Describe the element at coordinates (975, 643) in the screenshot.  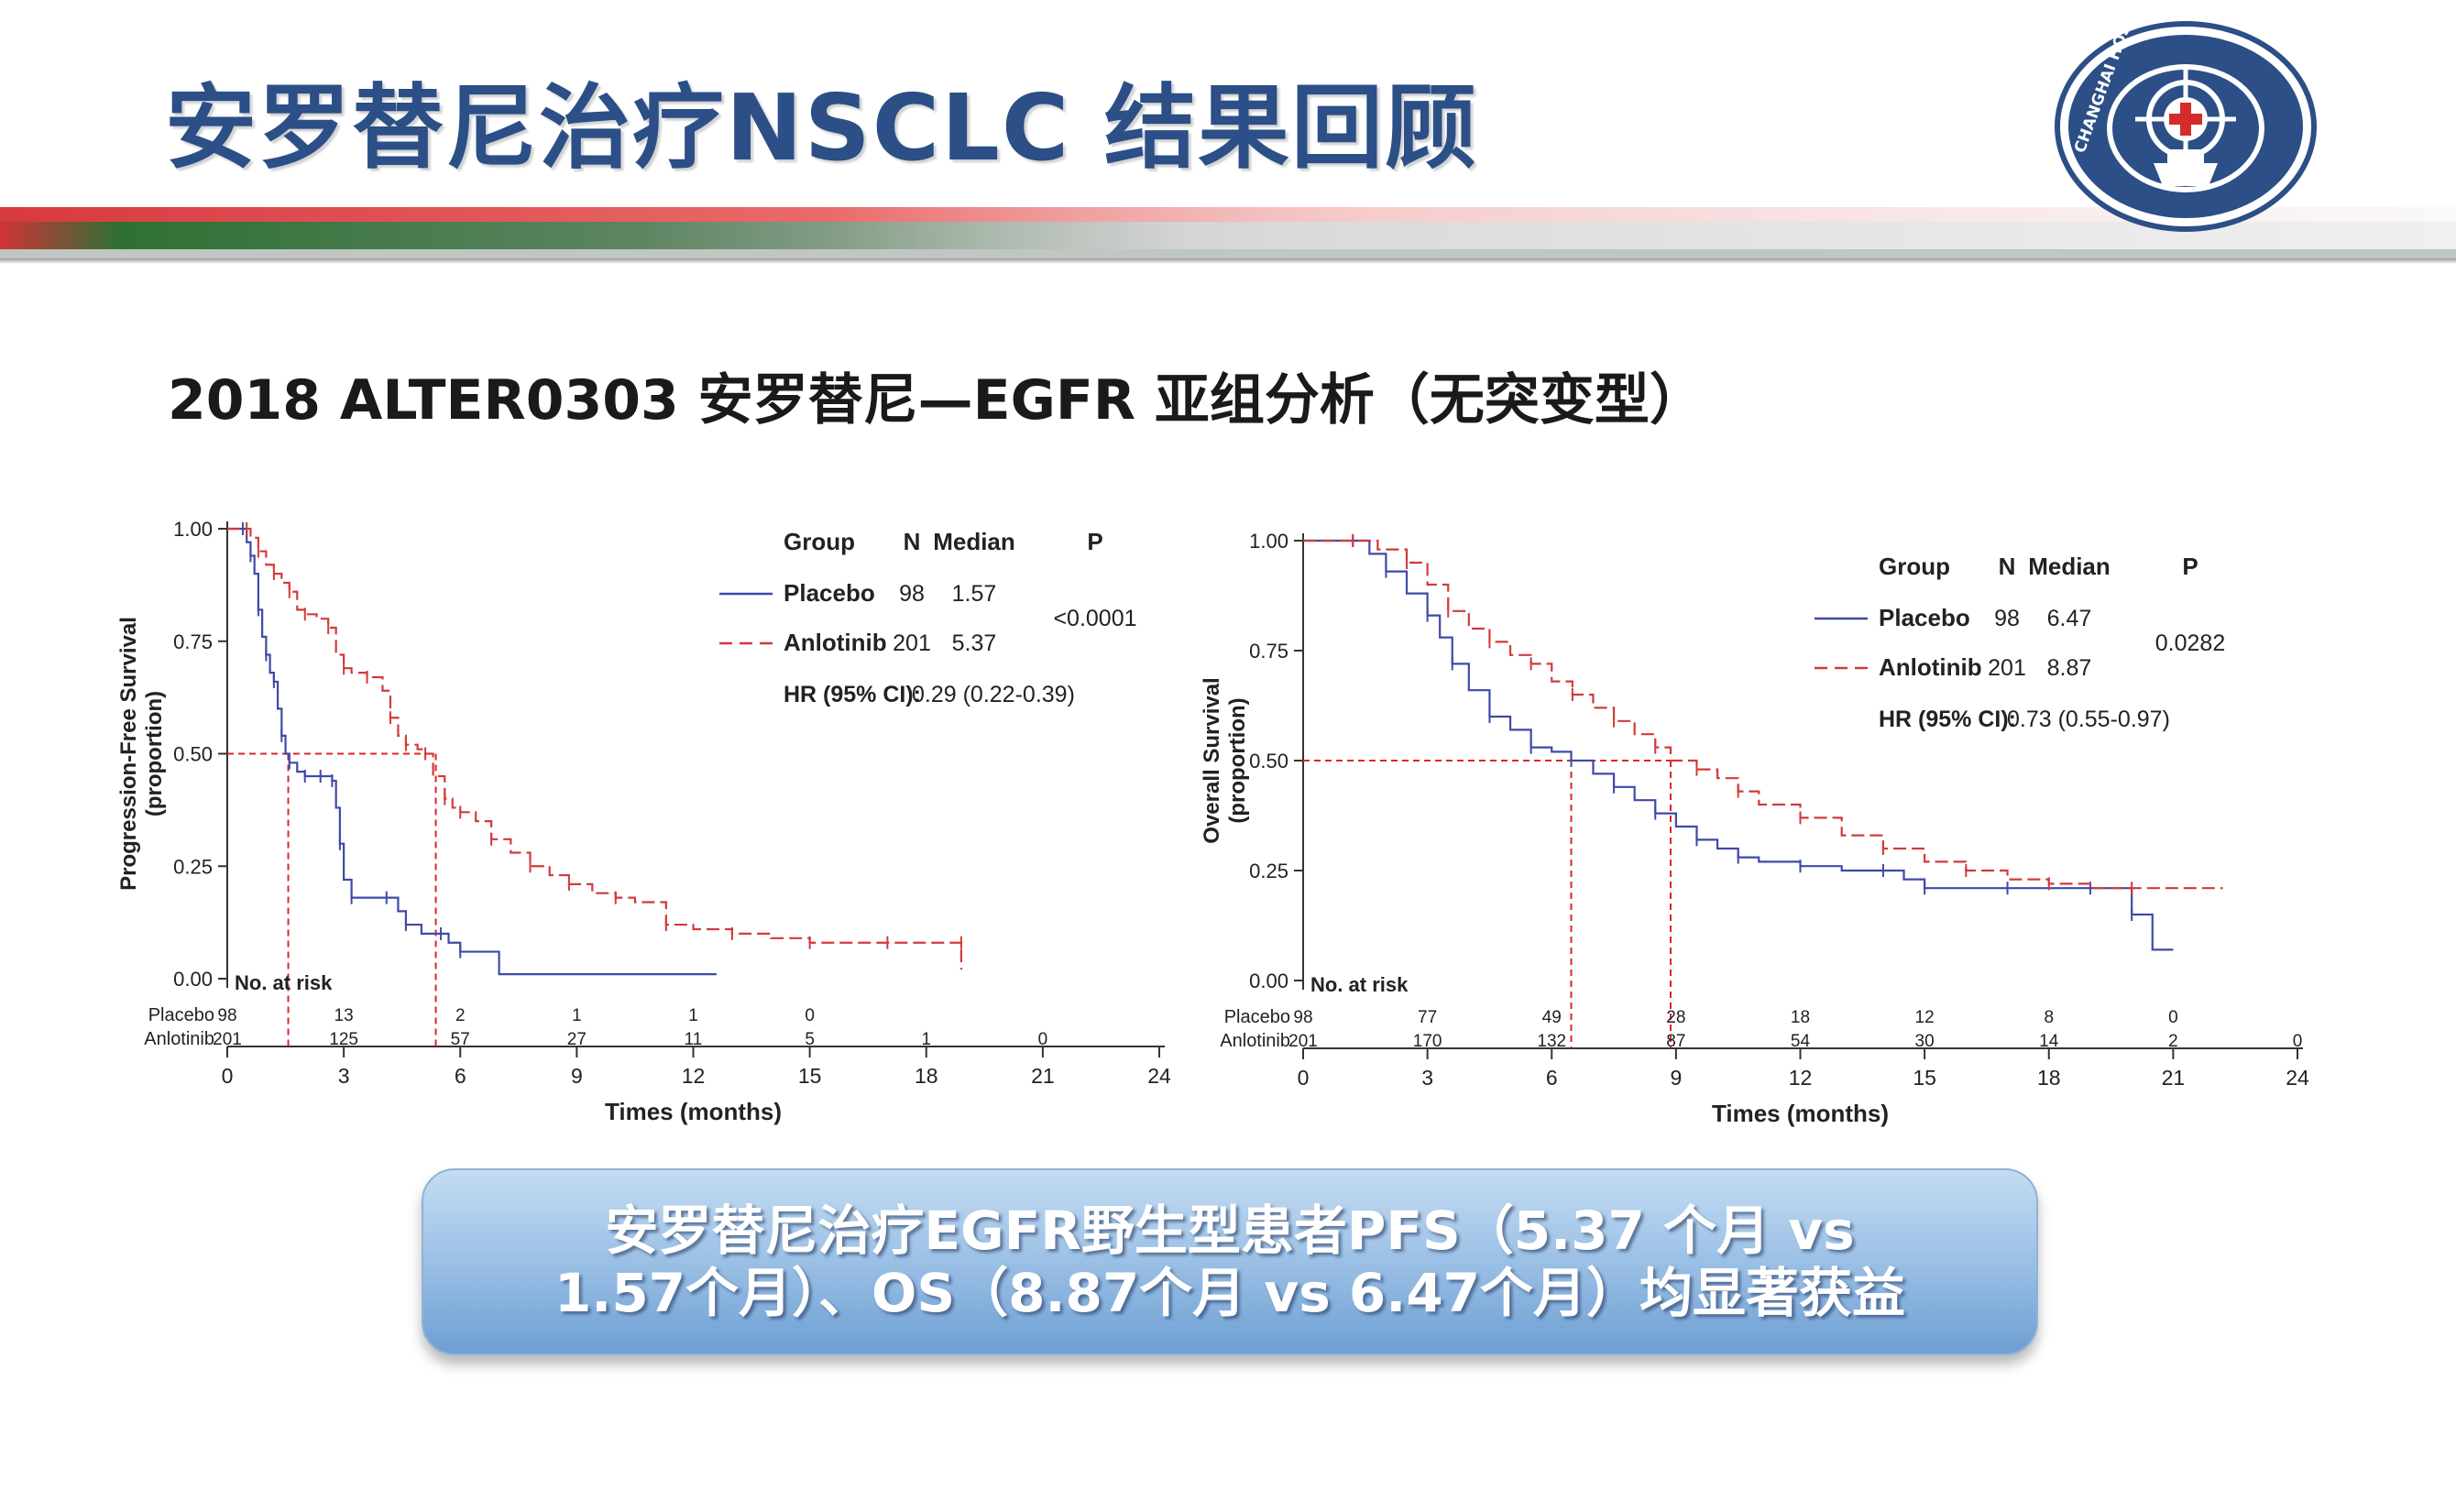
I see `legend-median: 5.37` at that location.